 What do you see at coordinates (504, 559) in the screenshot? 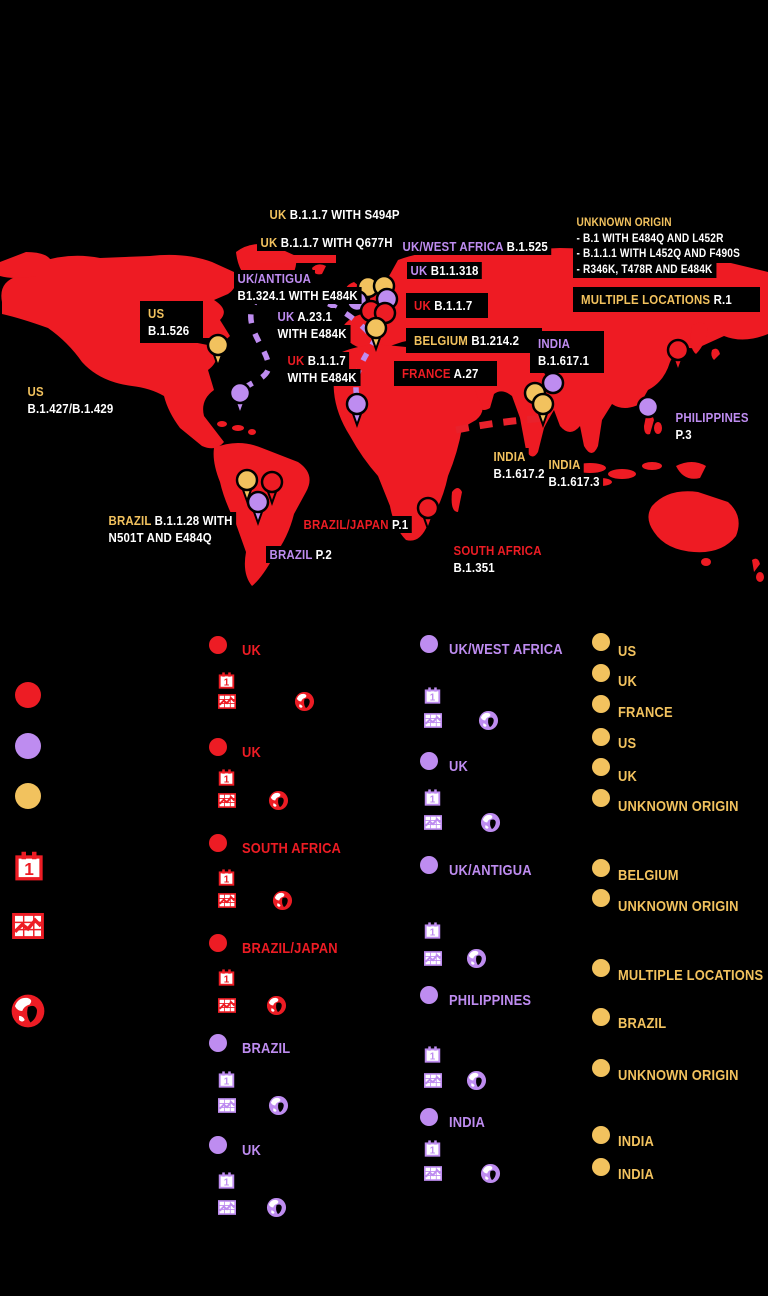
I see `map-label-south-africa: SOUTH AFRICA B.1.351` at bounding box center [504, 559].